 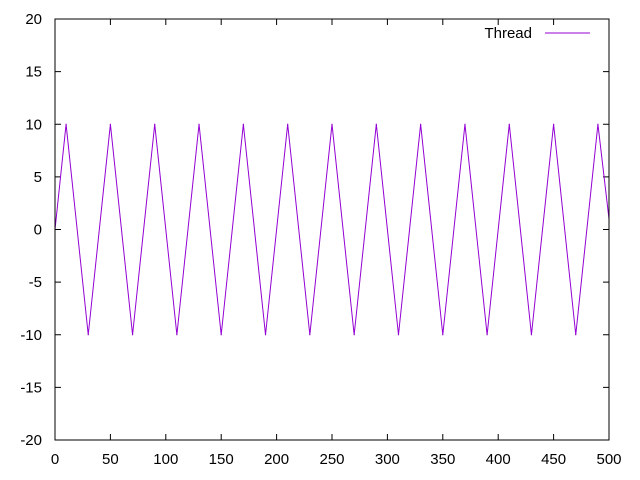 What do you see at coordinates (55, 459) in the screenshot?
I see `x-tick-label: 0` at bounding box center [55, 459].